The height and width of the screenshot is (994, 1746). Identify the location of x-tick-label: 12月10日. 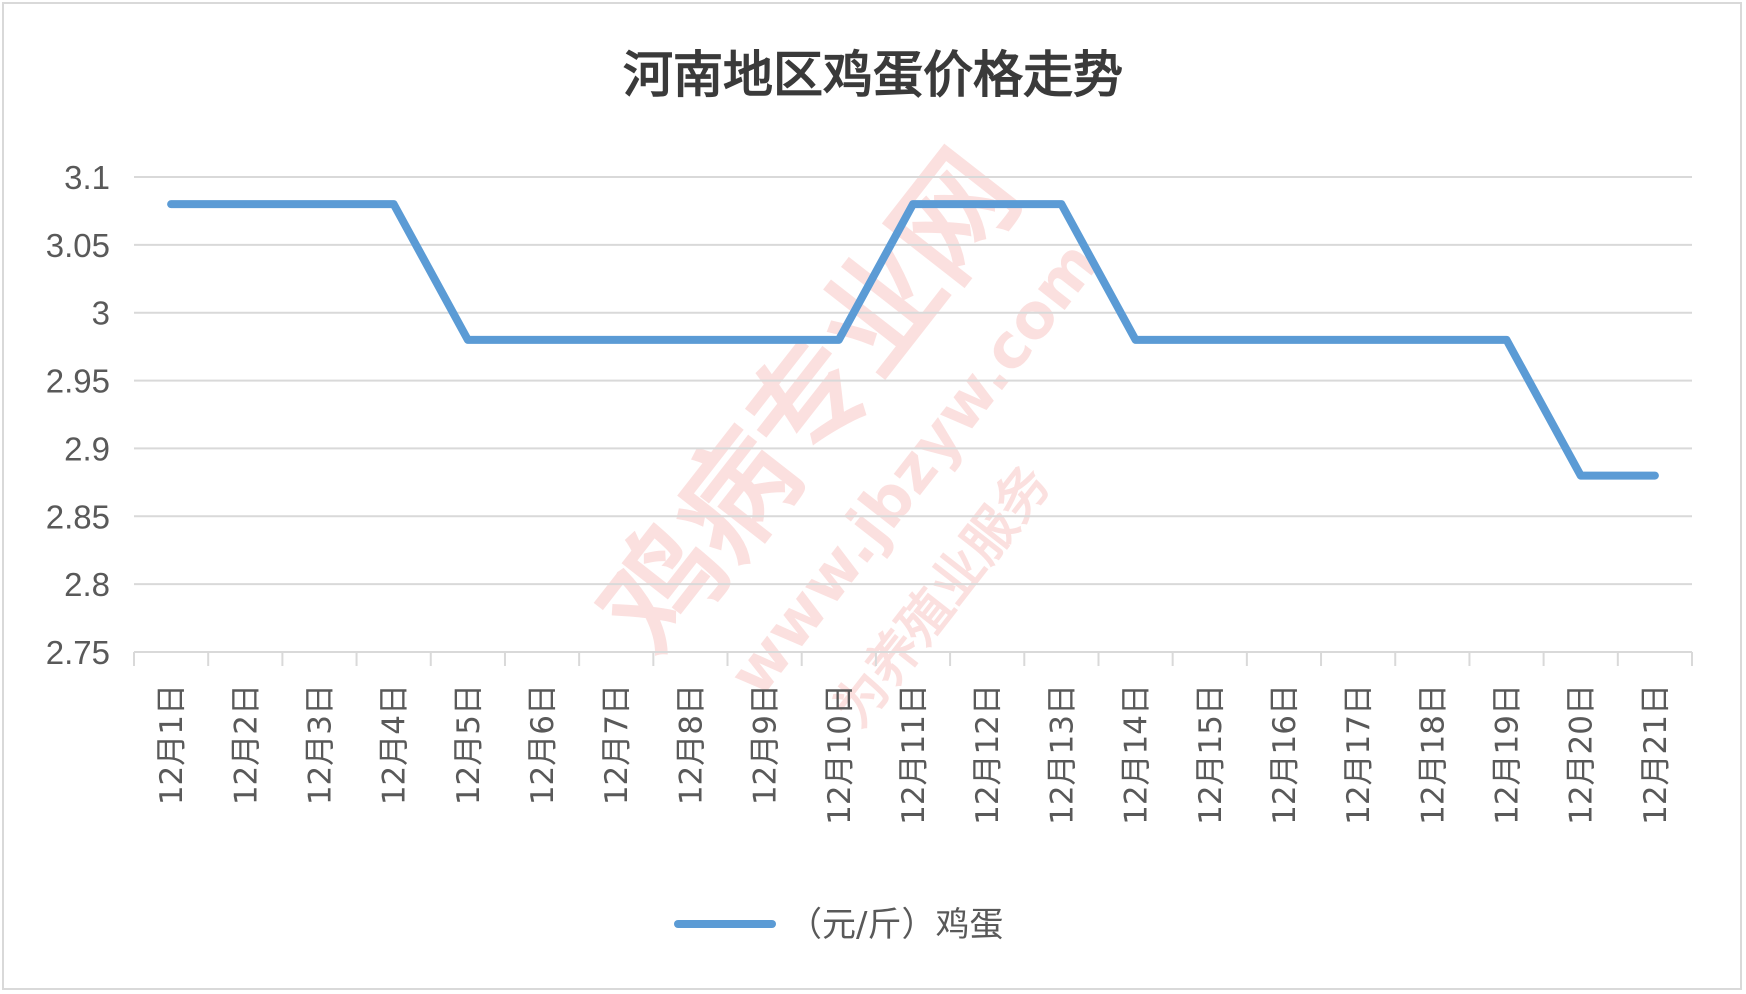
(840, 754).